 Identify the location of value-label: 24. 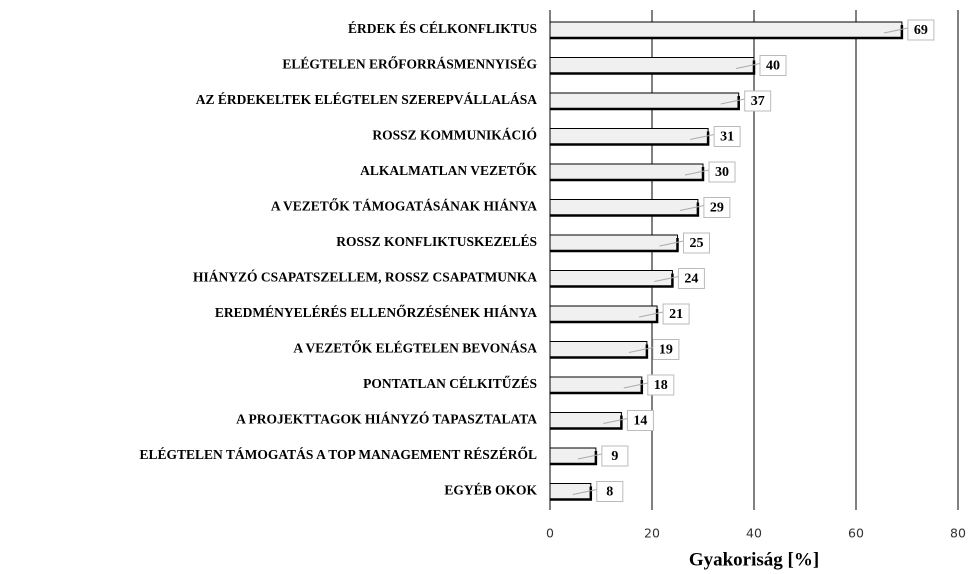
(691, 279).